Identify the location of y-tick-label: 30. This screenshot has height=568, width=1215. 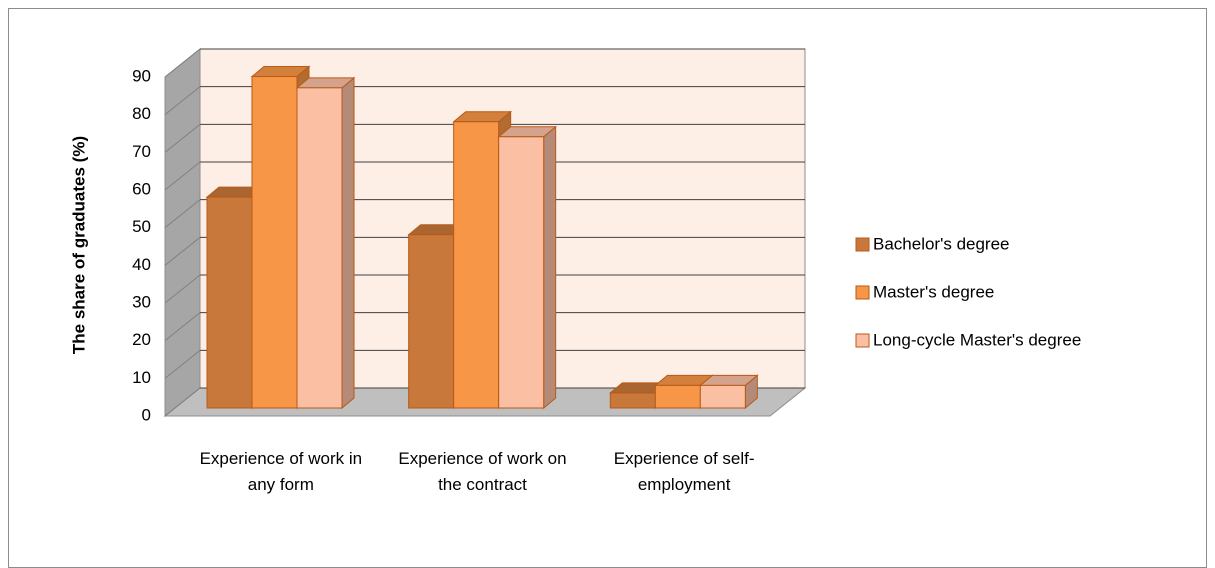
(141, 301).